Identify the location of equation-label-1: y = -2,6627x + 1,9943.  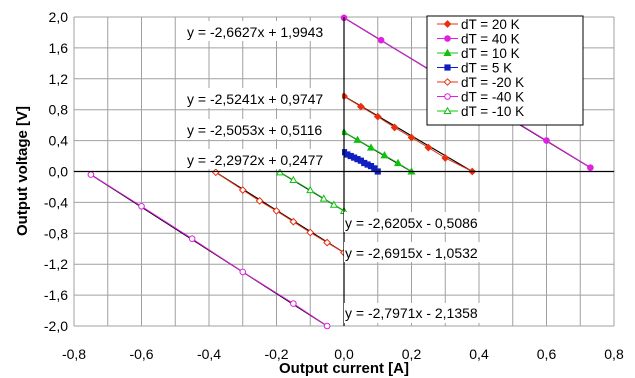
(255, 32).